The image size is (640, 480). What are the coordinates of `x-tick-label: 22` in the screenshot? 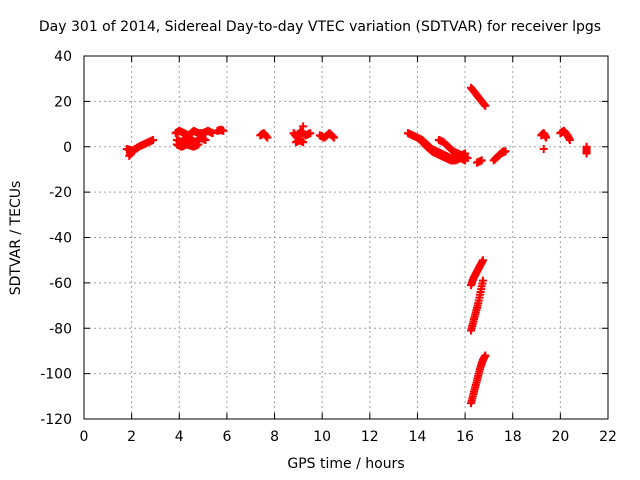 It's located at (608, 437).